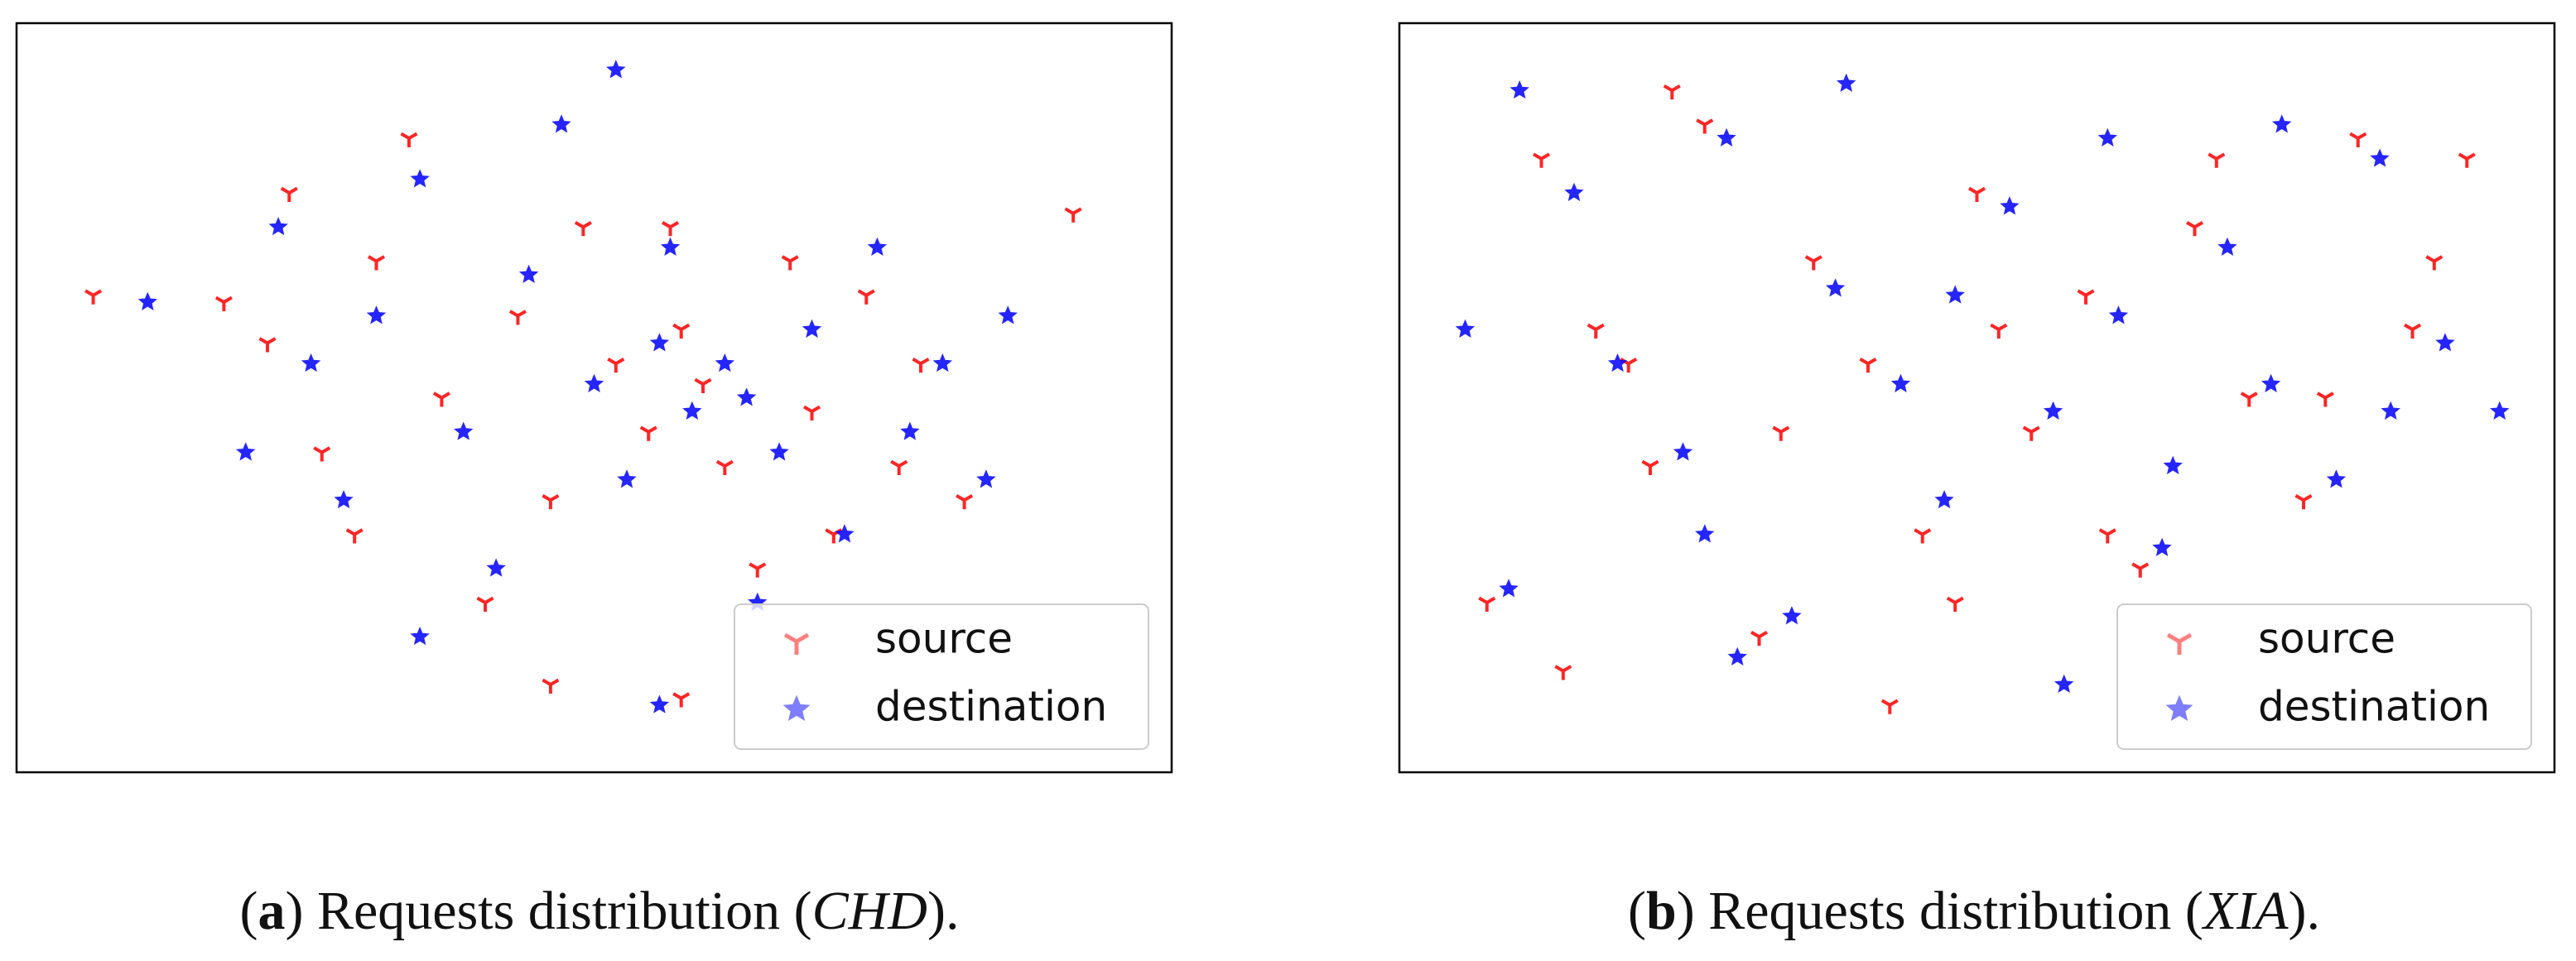  Describe the element at coordinates (1661, 911) in the screenshot. I see `caption-label: b` at that location.